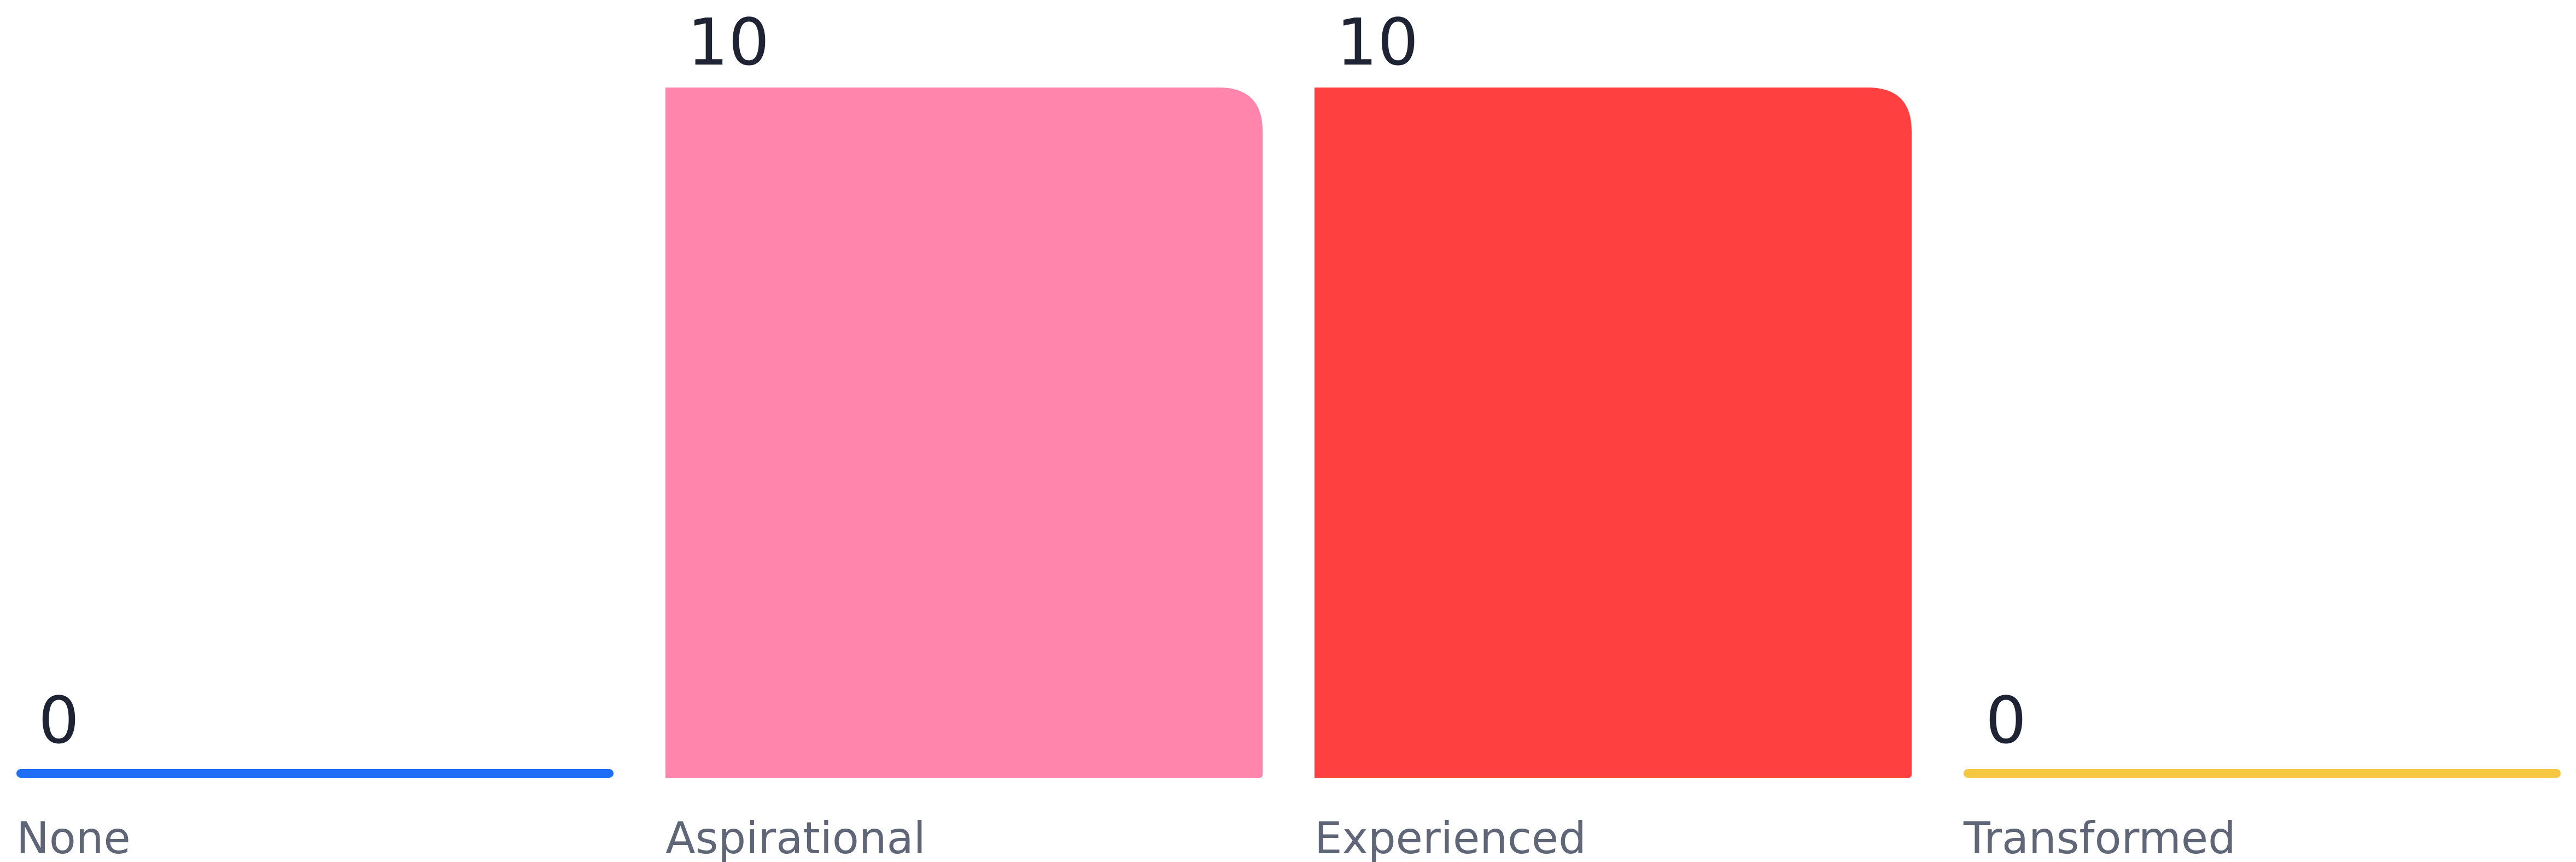 The height and width of the screenshot is (862, 2576). I want to click on bar-transformed, so click(2262, 773).